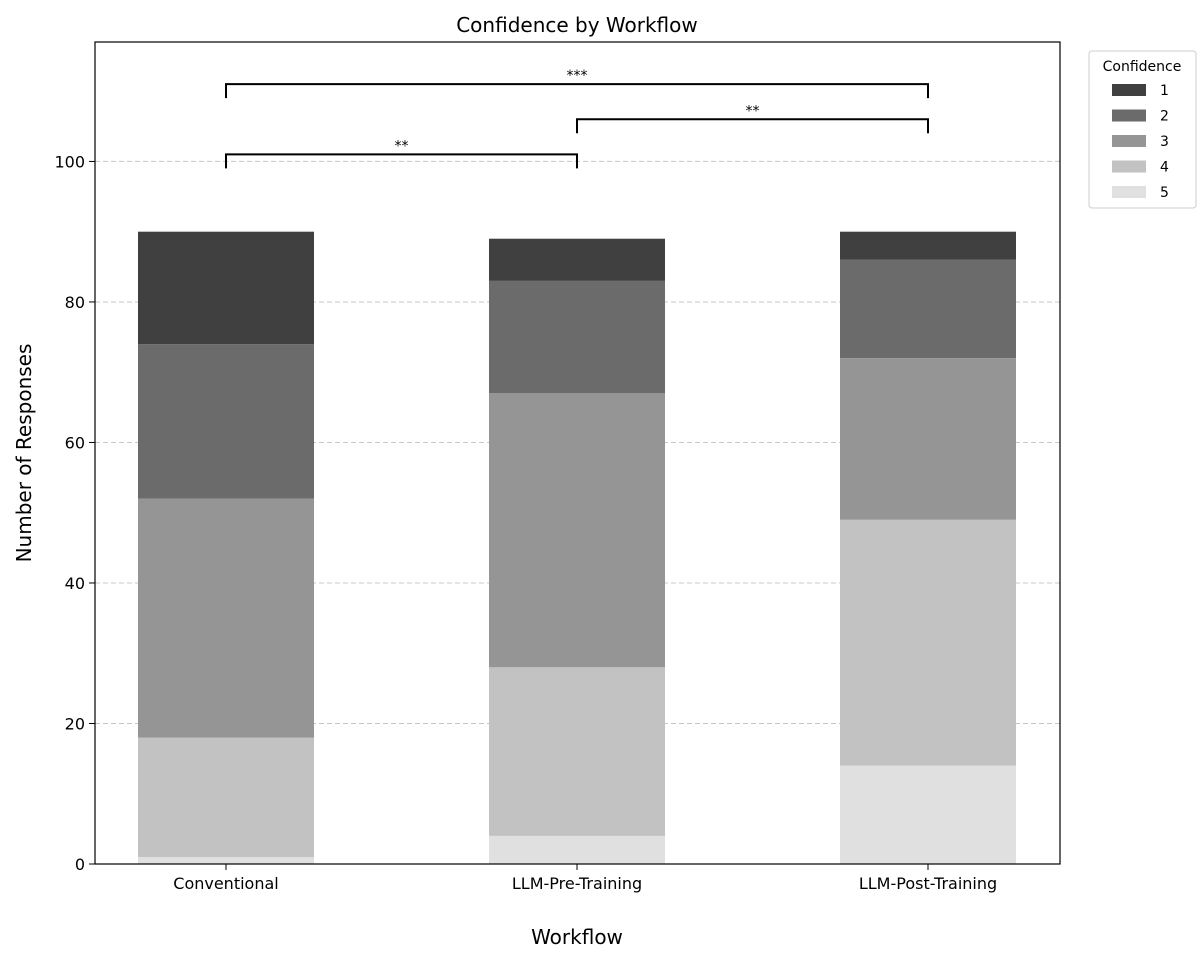 This screenshot has height=953, width=1198. What do you see at coordinates (1164, 193) in the screenshot?
I see `legend-label-5: 5` at bounding box center [1164, 193].